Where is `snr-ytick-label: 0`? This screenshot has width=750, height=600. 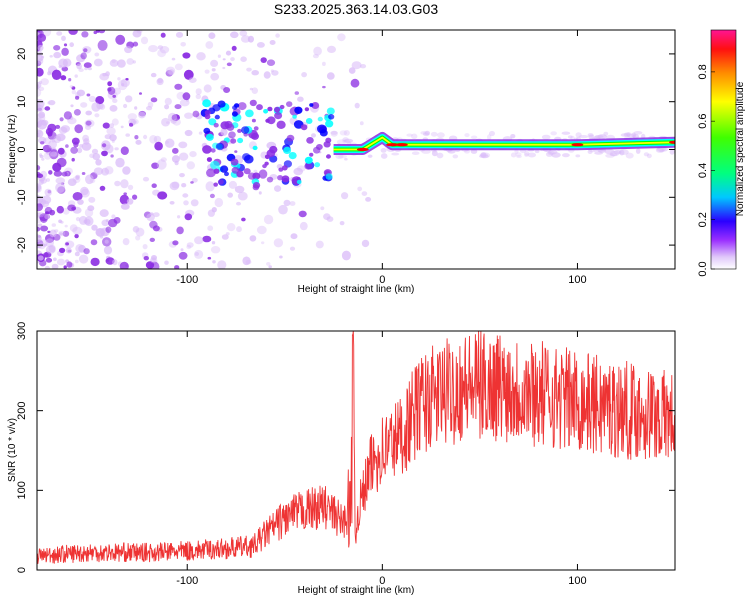
snr-ytick-label: 0 is located at coordinates (22, 570).